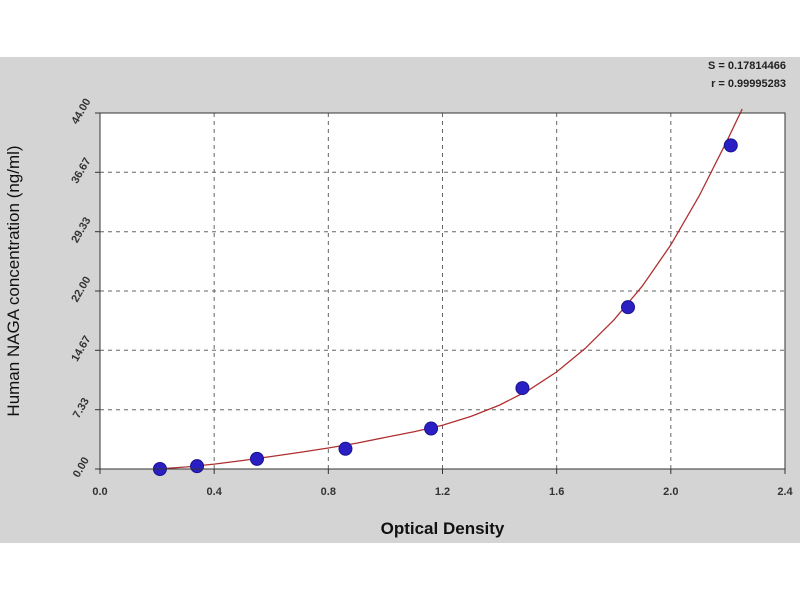  What do you see at coordinates (556, 492) in the screenshot?
I see `x-tick-label: 1.6` at bounding box center [556, 492].